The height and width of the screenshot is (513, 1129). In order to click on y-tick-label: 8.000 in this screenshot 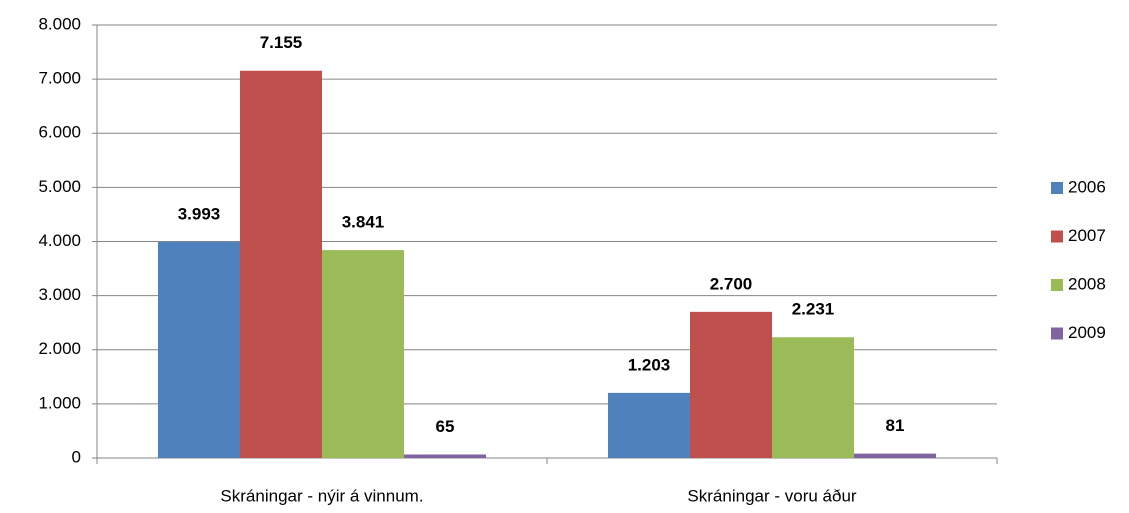, I will do `click(59, 23)`.